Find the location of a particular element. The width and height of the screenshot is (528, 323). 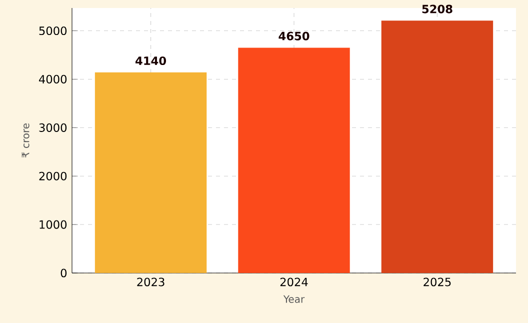

y-tick-label: 5000 is located at coordinates (53, 31).